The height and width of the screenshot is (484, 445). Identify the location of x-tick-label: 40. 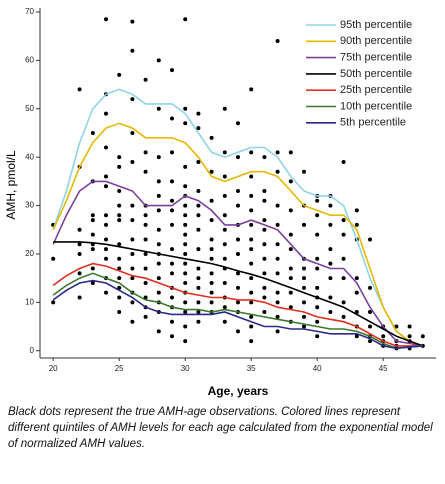
(317, 368).